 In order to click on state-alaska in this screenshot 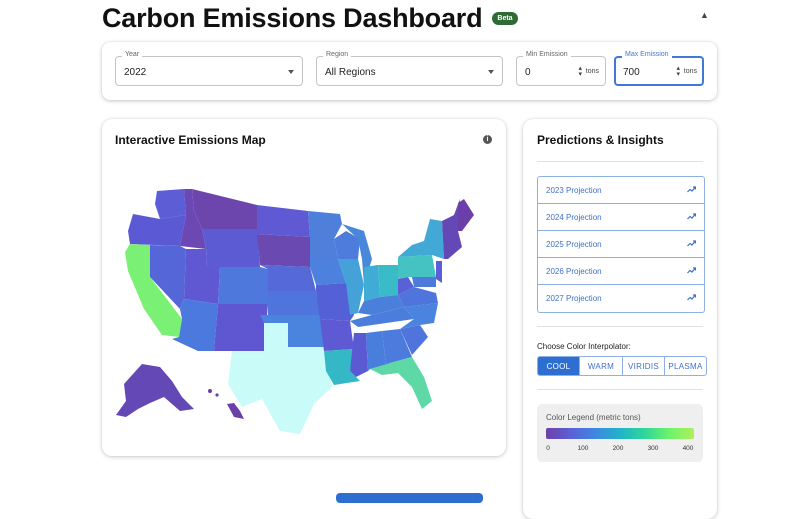, I will do `click(155, 390)`.